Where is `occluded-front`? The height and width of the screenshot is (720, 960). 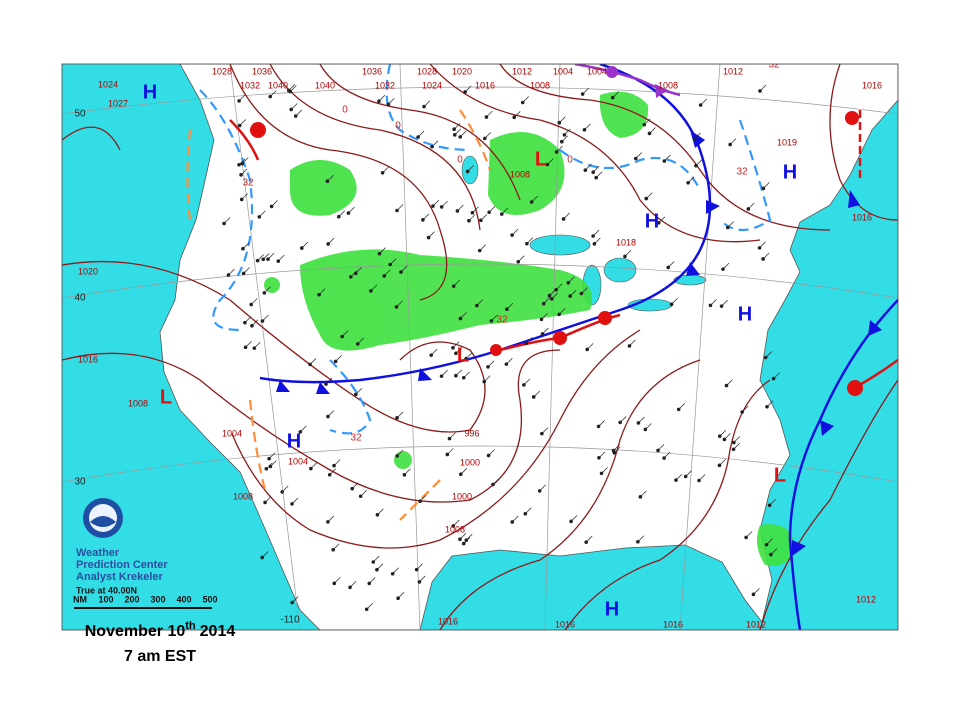
occluded-front is located at coordinates (627, 80).